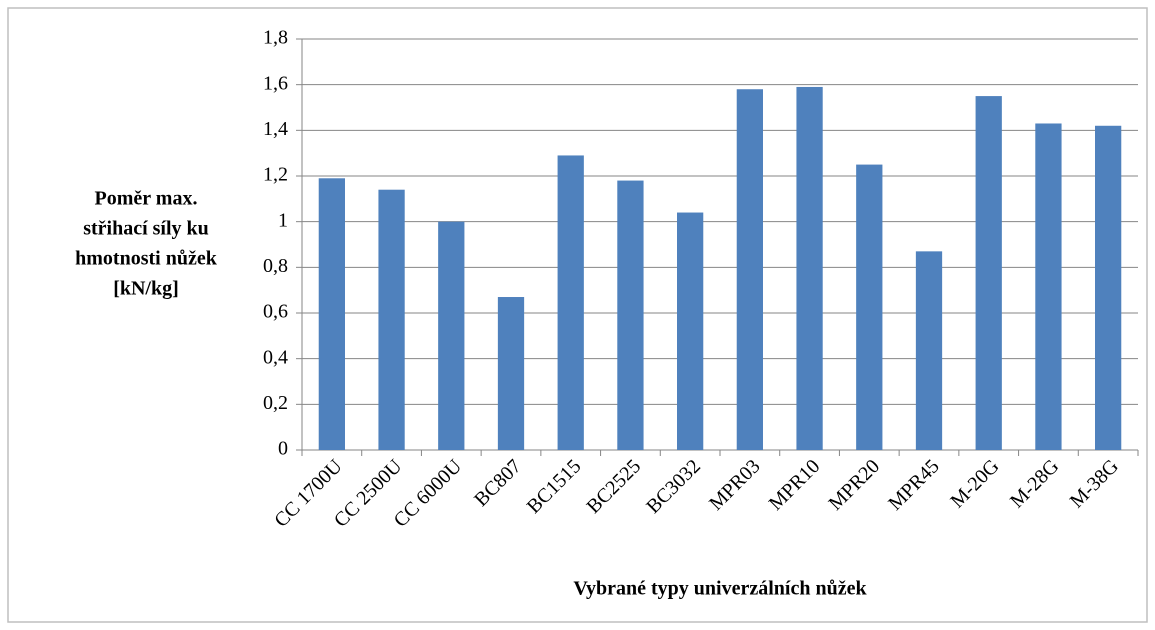 Image resolution: width=1155 pixels, height=630 pixels. What do you see at coordinates (275, 266) in the screenshot?
I see `y-tick-label: 0,8` at bounding box center [275, 266].